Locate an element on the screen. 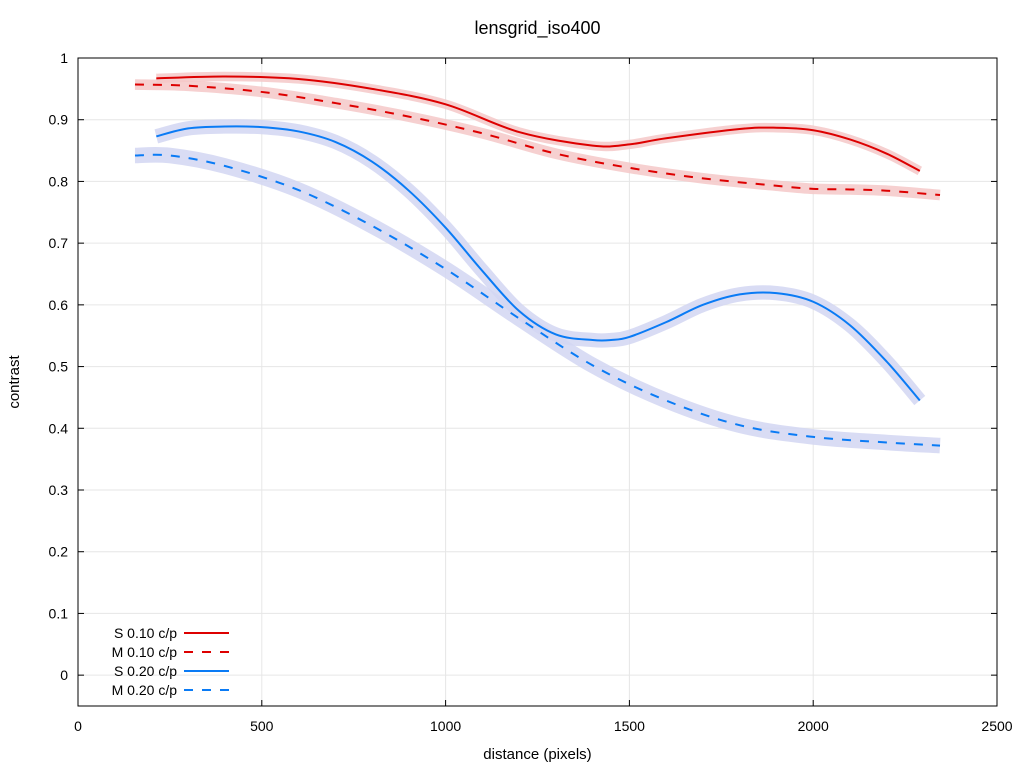  chart-title: lensgrid_iso400 is located at coordinates (537, 28).